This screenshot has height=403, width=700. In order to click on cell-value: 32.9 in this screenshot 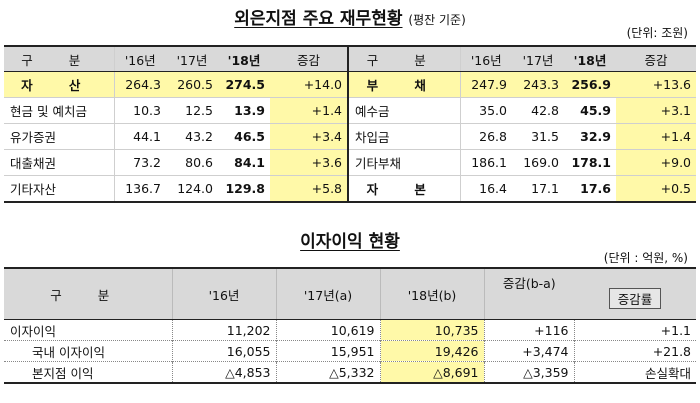, I will do `click(590, 136)`.